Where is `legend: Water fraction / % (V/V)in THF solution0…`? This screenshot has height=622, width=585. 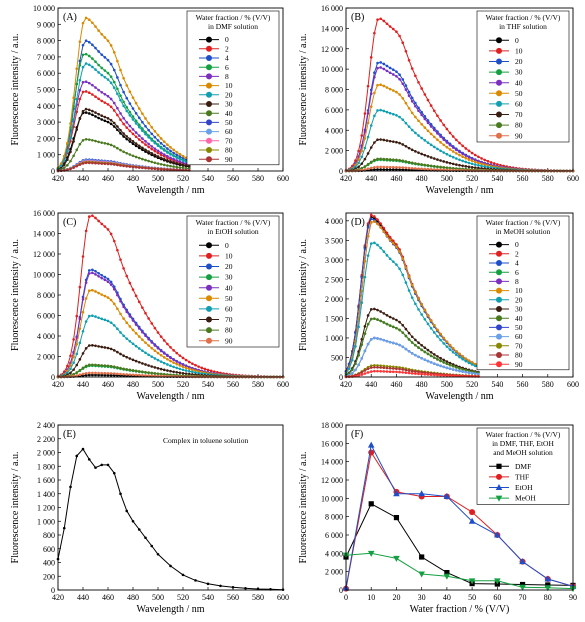 legend: Water fraction / % (V/V)in THF solution0… is located at coordinates (523, 76).